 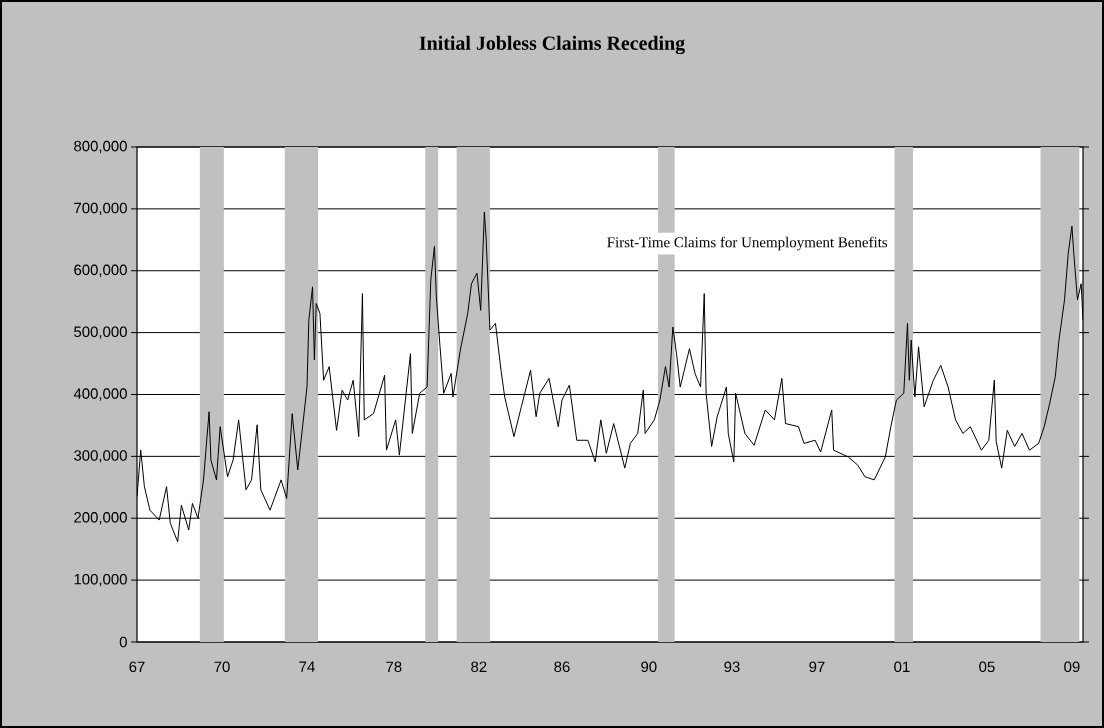 What do you see at coordinates (100, 580) in the screenshot?
I see `y-tick-label: 100,000` at bounding box center [100, 580].